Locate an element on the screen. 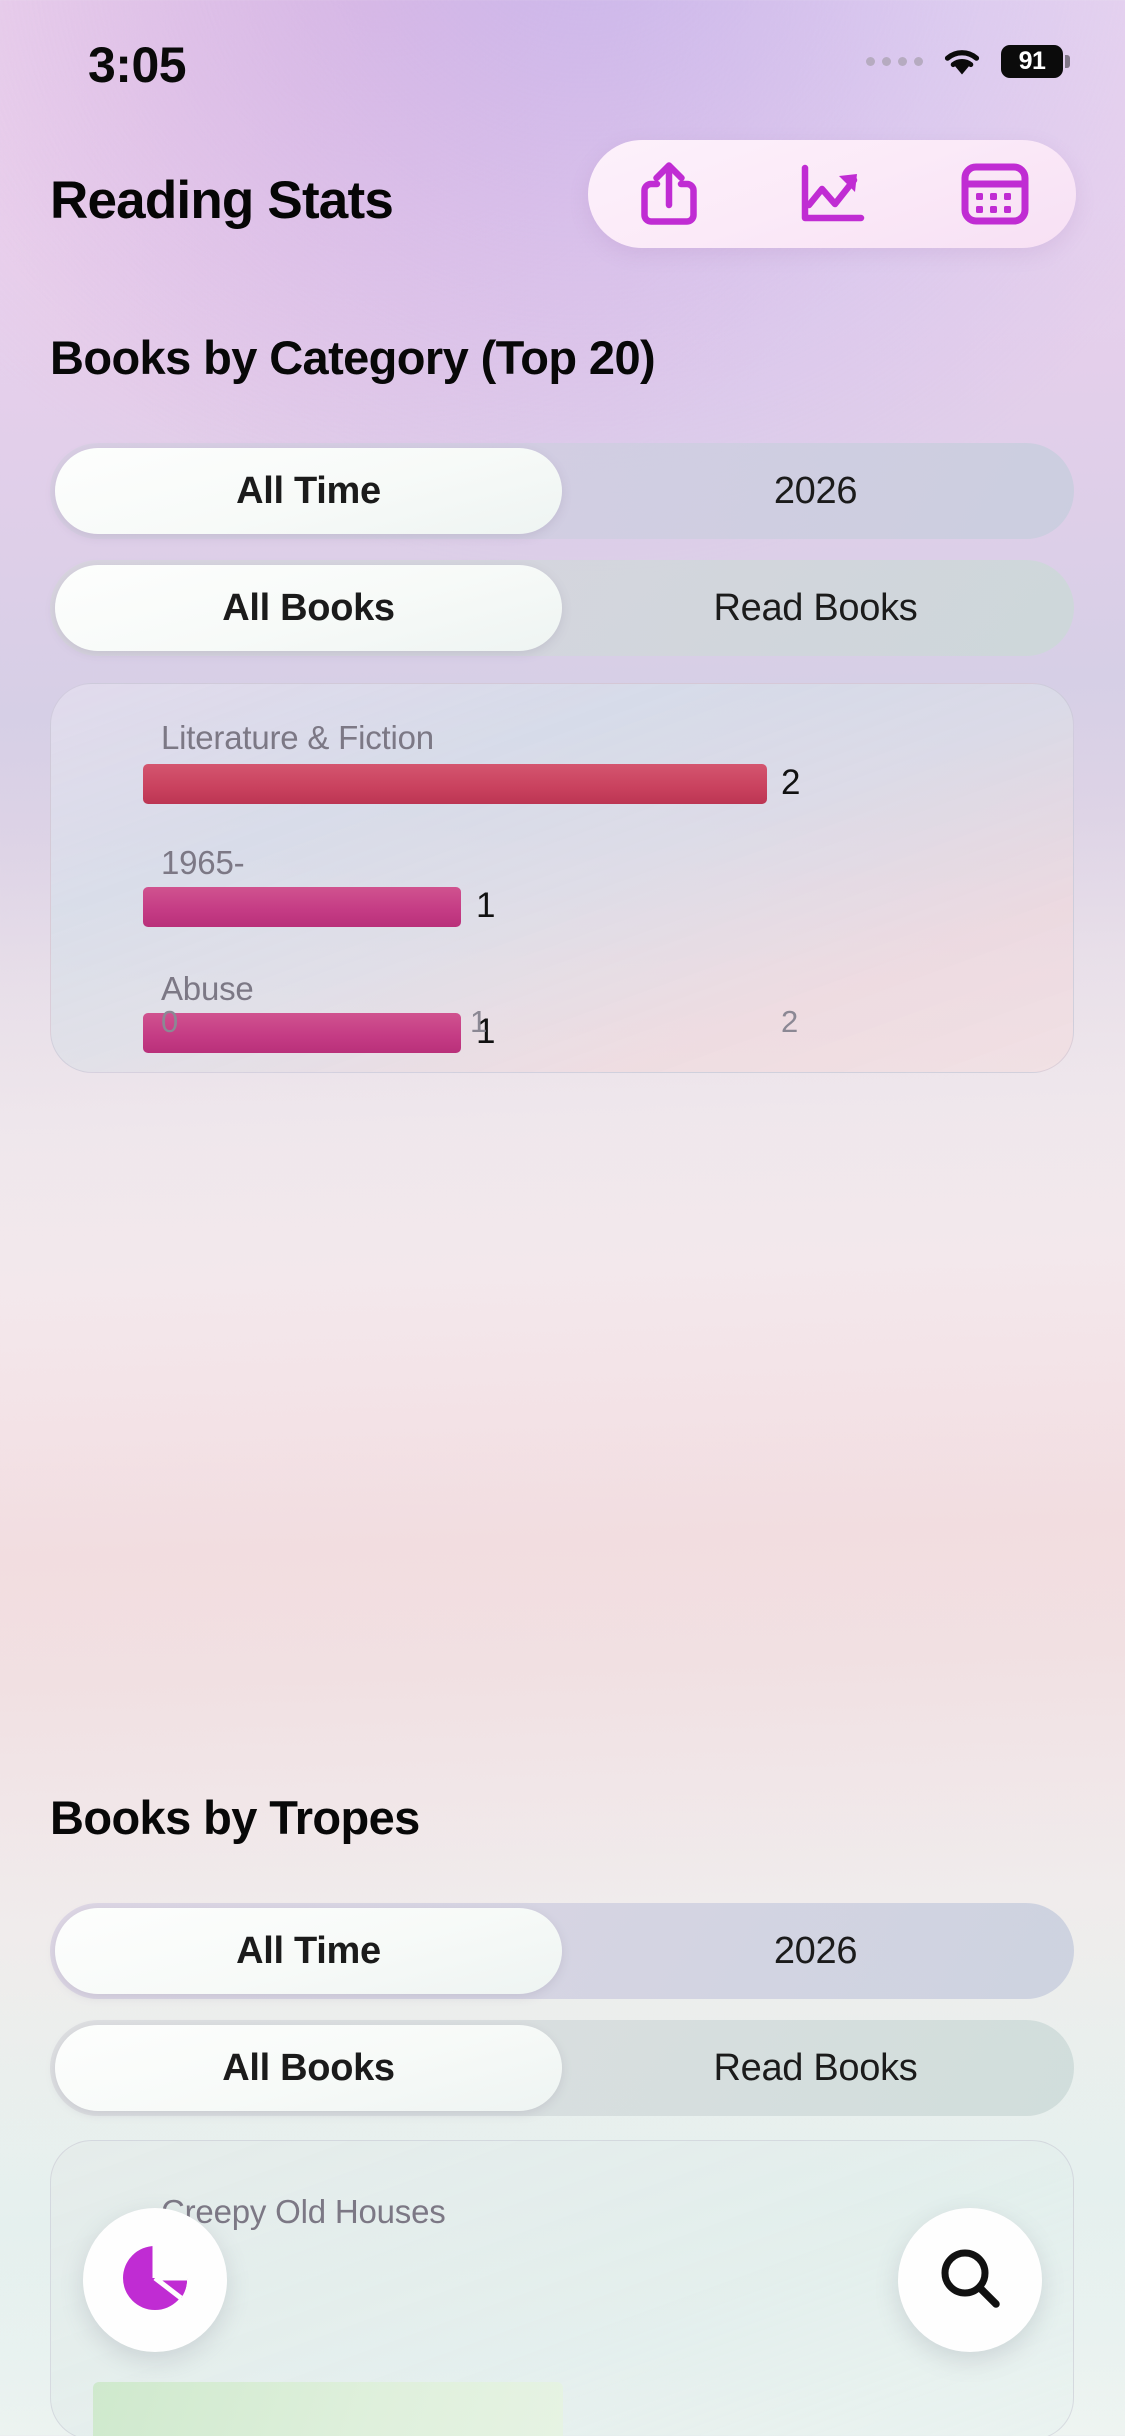  bar-value: 2 is located at coordinates (791, 782).